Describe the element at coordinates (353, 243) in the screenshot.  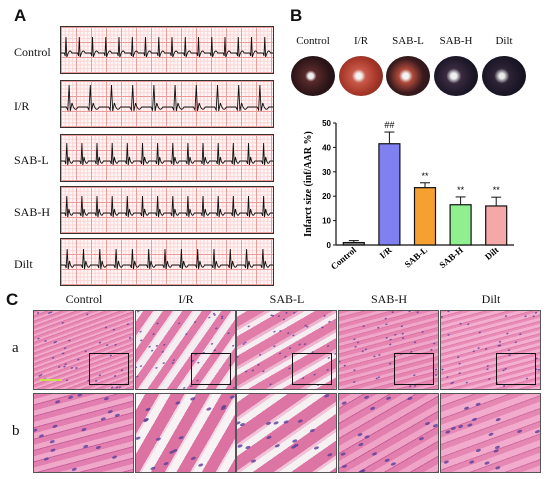
I see `bar-control` at that location.